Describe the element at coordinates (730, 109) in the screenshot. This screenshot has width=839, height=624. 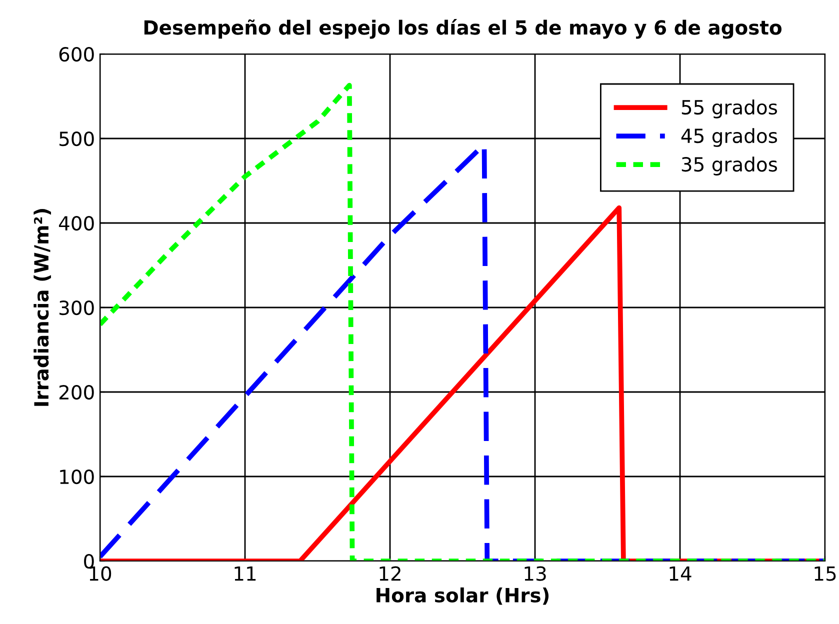
I see `legend-label: 55 grados` at that location.